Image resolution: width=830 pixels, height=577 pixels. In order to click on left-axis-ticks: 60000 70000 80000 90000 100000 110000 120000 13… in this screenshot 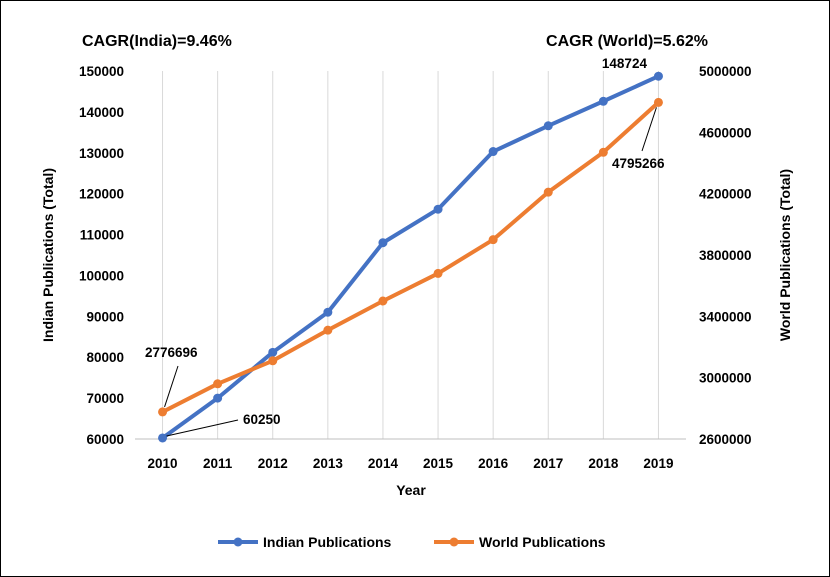, I will do `click(101, 255)`.